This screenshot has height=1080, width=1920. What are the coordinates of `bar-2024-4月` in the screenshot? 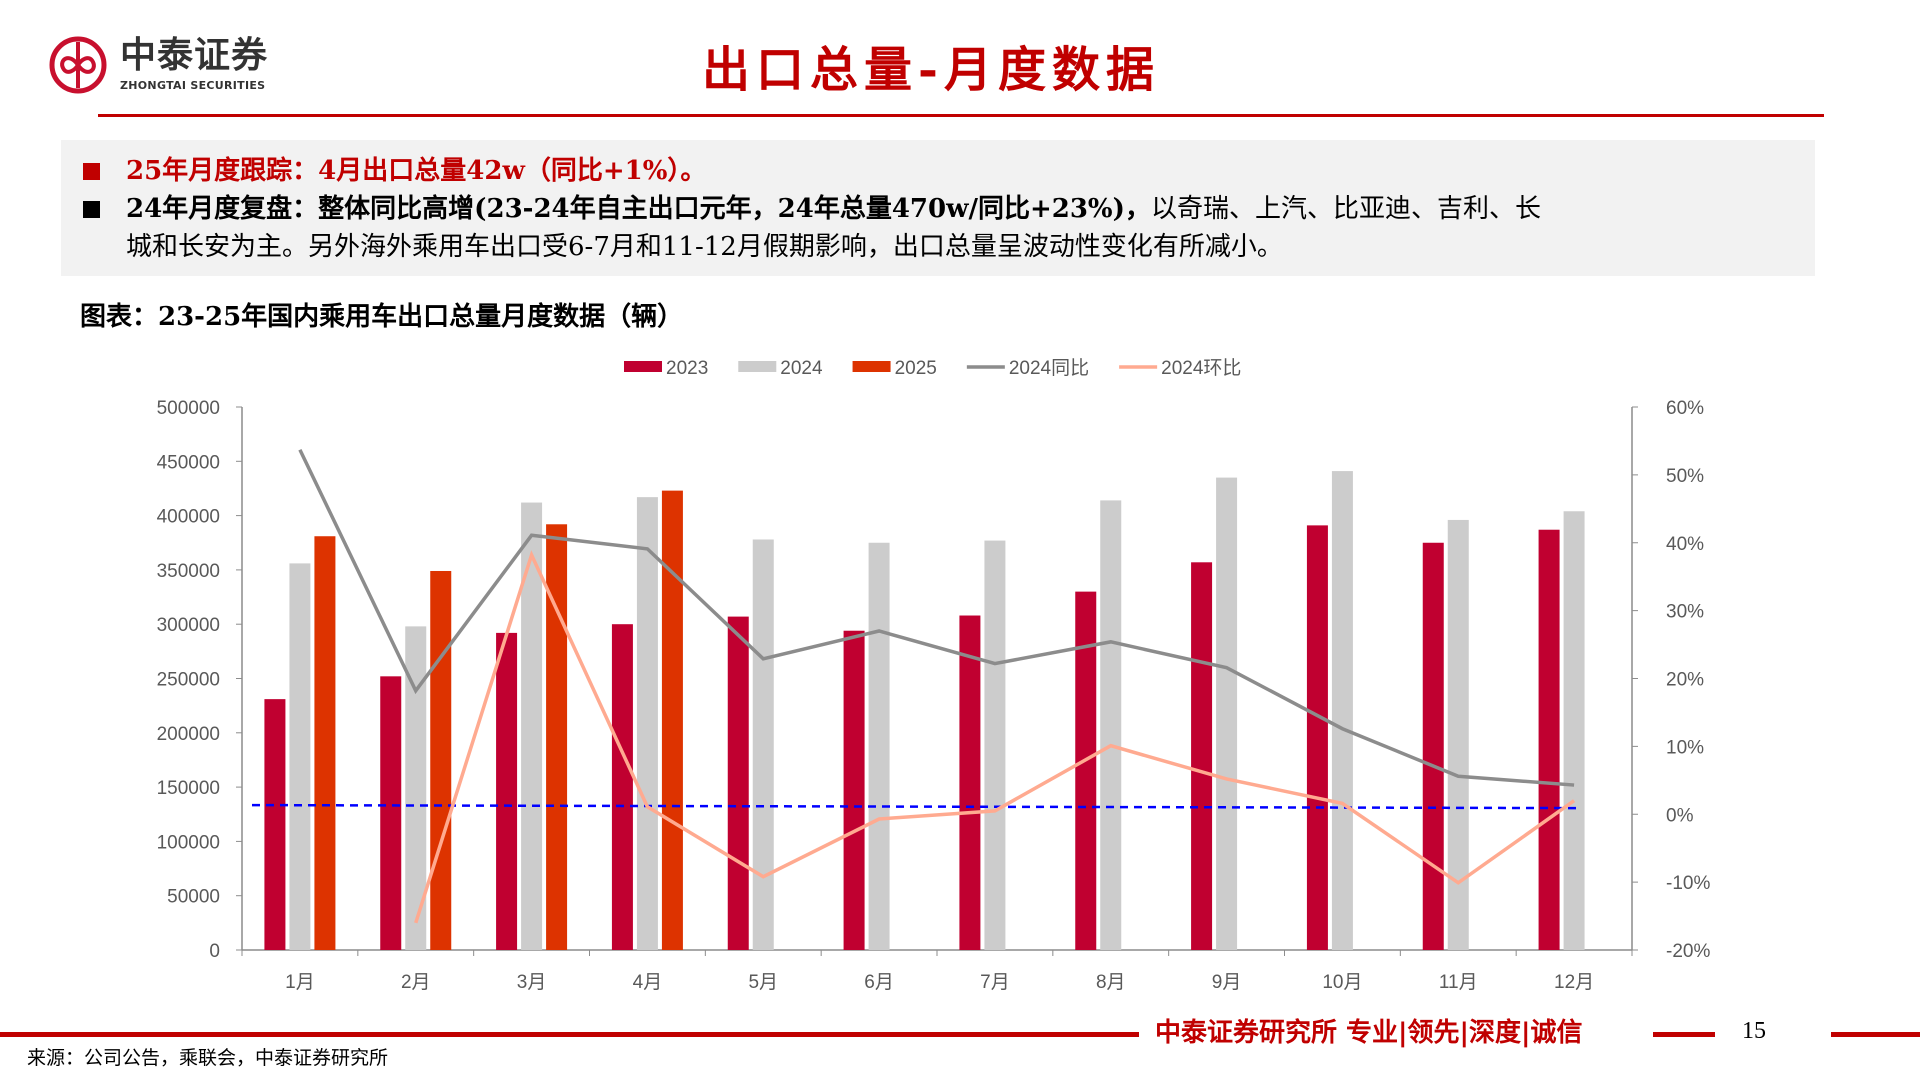 It's located at (647, 723).